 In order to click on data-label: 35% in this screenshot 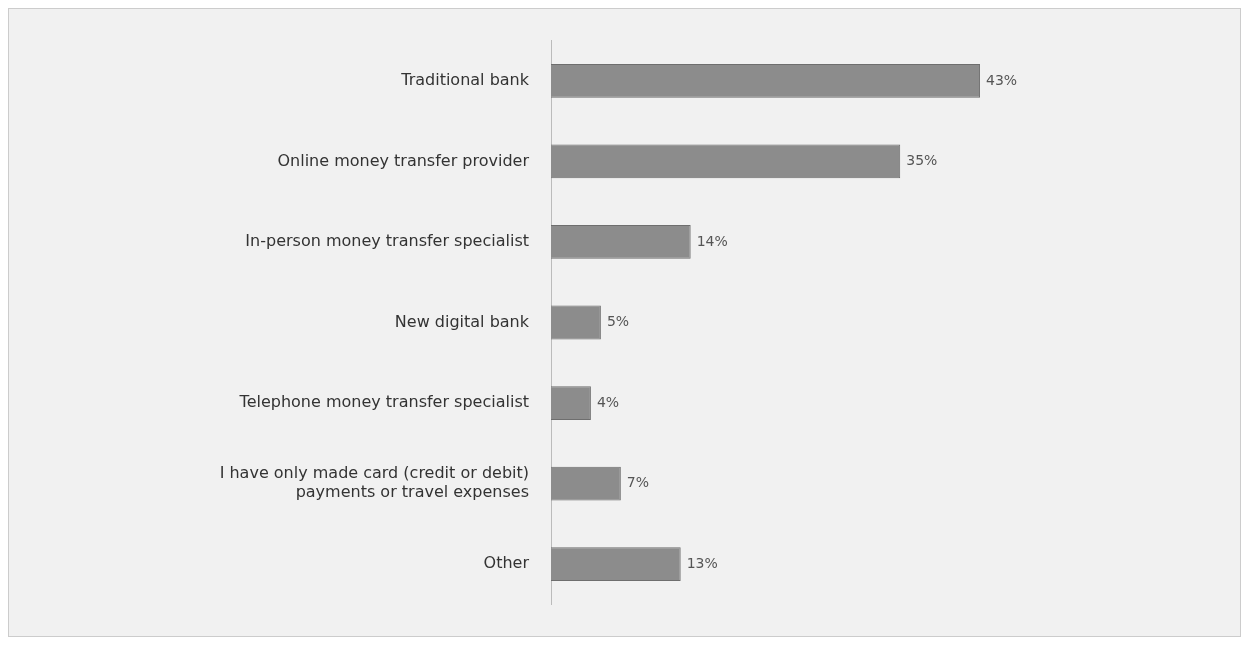, I will do `click(922, 160)`.